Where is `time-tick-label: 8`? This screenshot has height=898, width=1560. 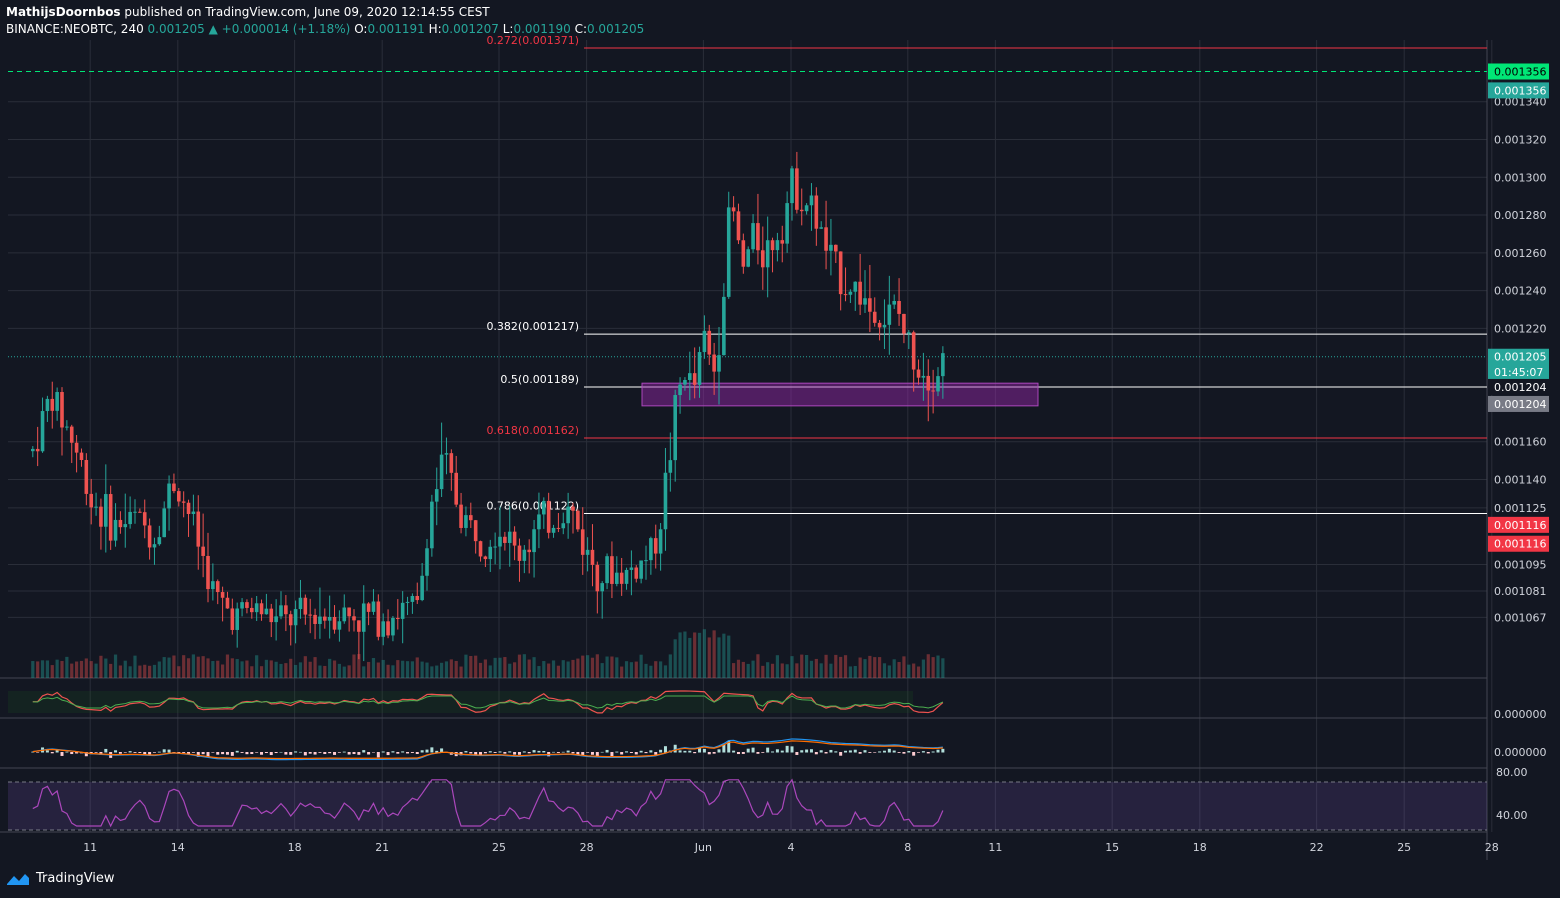 time-tick-label: 8 is located at coordinates (907, 847).